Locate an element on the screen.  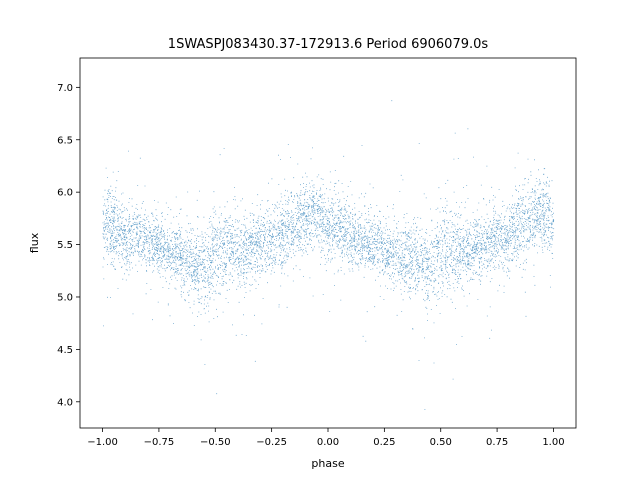
x-tick-label: −0.25 is located at coordinates (271, 442).